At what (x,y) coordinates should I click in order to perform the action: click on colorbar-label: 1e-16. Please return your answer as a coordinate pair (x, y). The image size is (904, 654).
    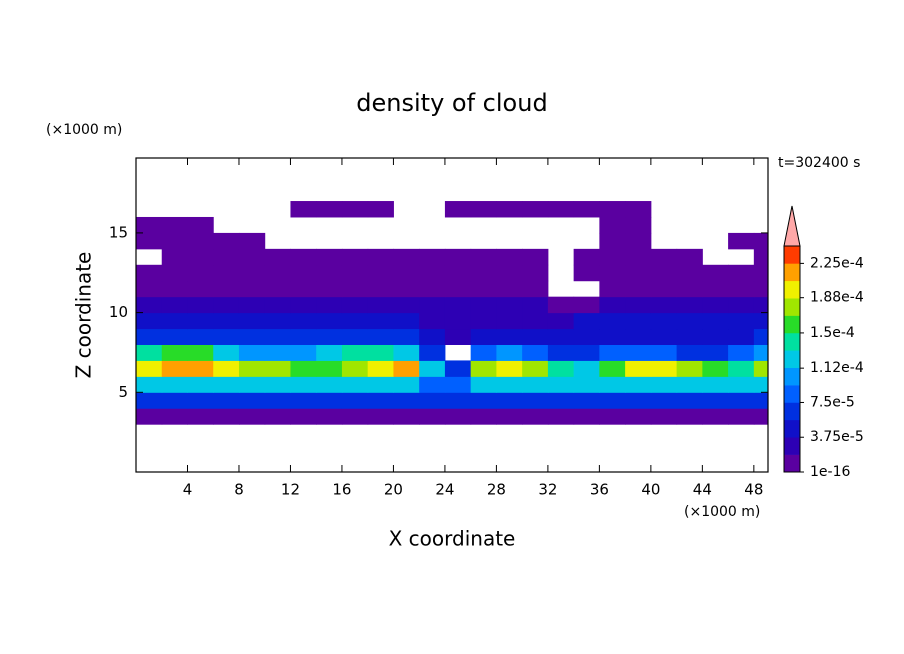
    Looking at the image, I should click on (830, 472).